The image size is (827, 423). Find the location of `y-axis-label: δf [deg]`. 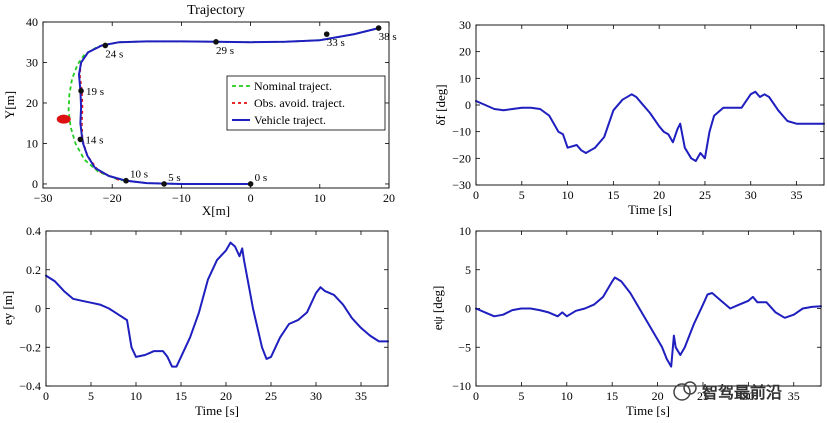

y-axis-label: δf [deg] is located at coordinates (440, 104).